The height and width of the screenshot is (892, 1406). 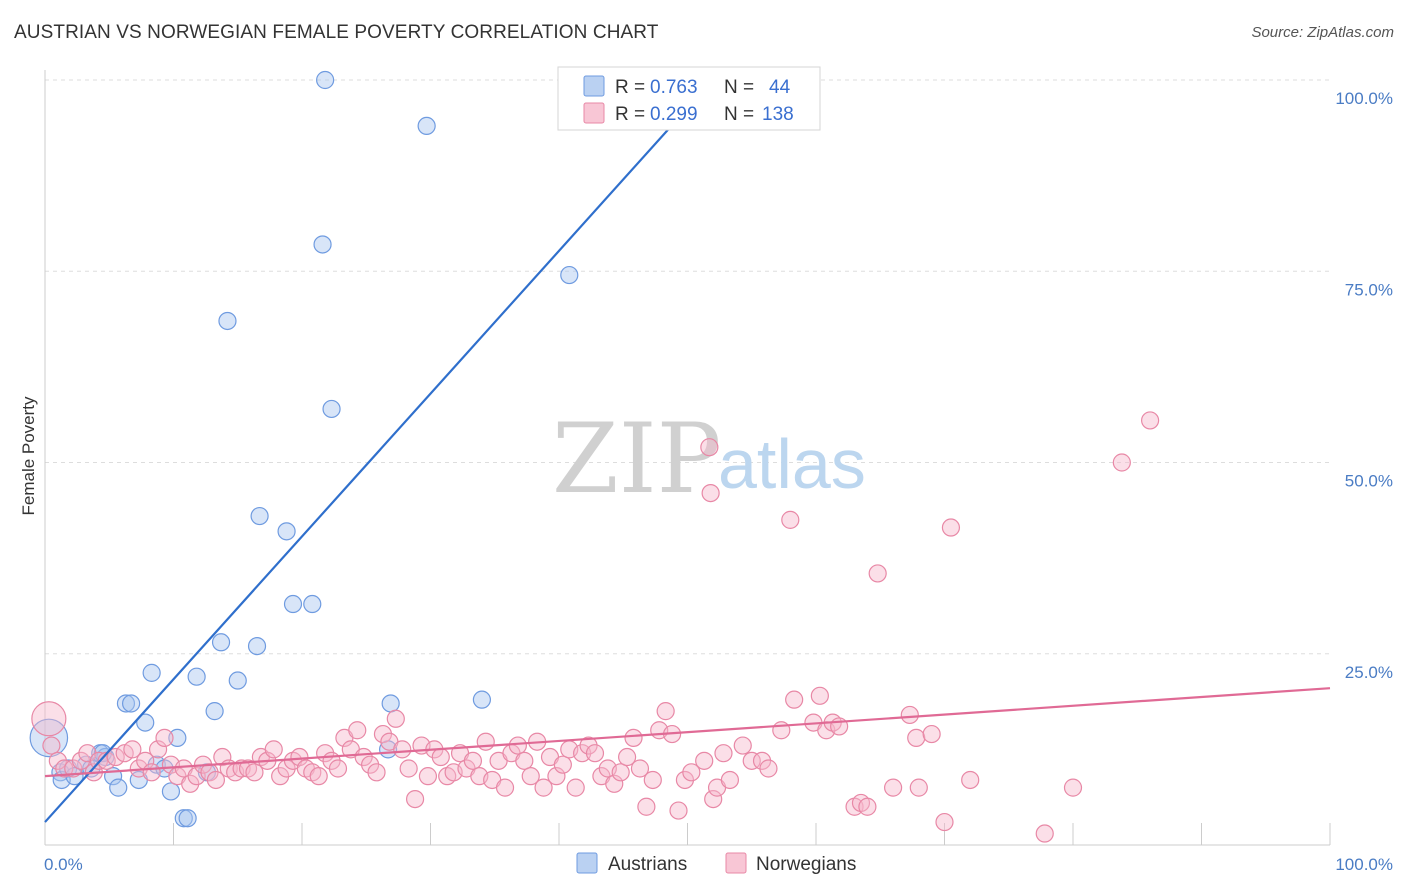 What do you see at coordinates (1369, 289) in the screenshot?
I see `y-tick-label: 75.0%` at bounding box center [1369, 289].